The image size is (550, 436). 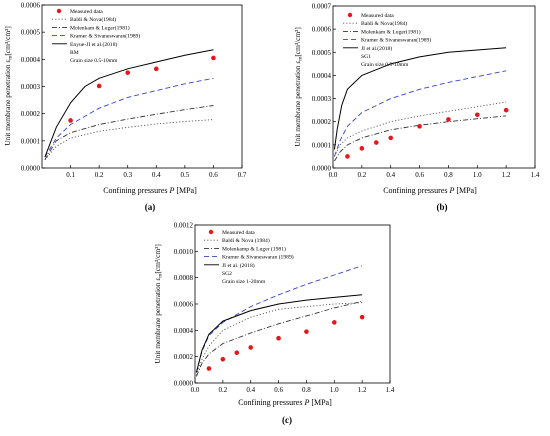 What do you see at coordinates (184, 278) in the screenshot?
I see `y-tick-label: 0.0008` at bounding box center [184, 278].